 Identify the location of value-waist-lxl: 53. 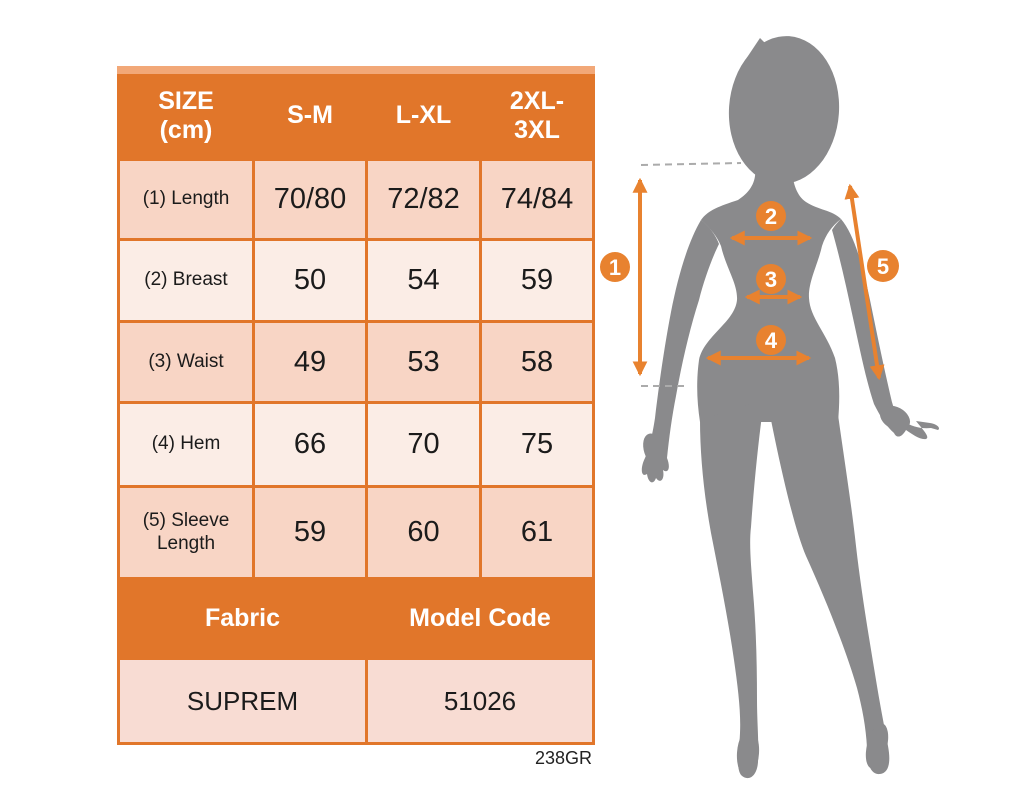
(423, 362).